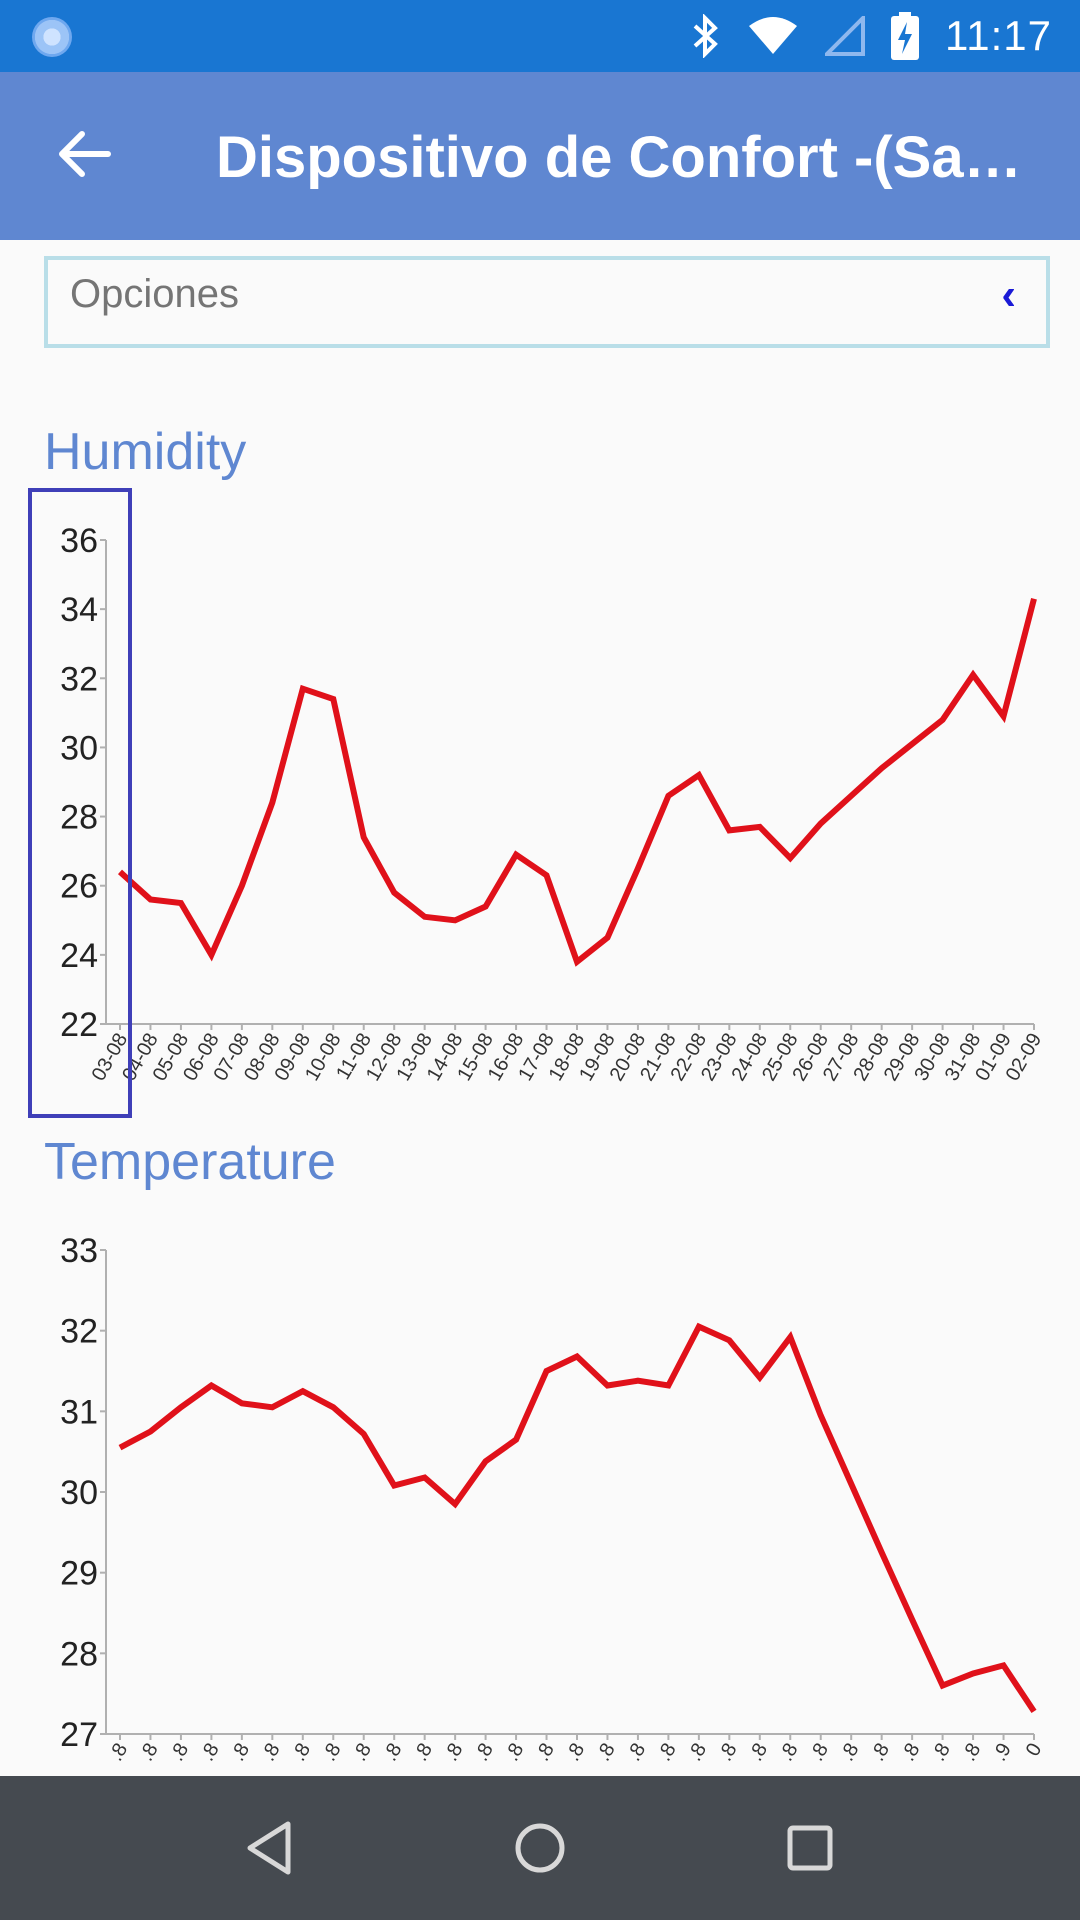  What do you see at coordinates (79, 1654) in the screenshot?
I see `temperature-y-tick-label: 28` at bounding box center [79, 1654].